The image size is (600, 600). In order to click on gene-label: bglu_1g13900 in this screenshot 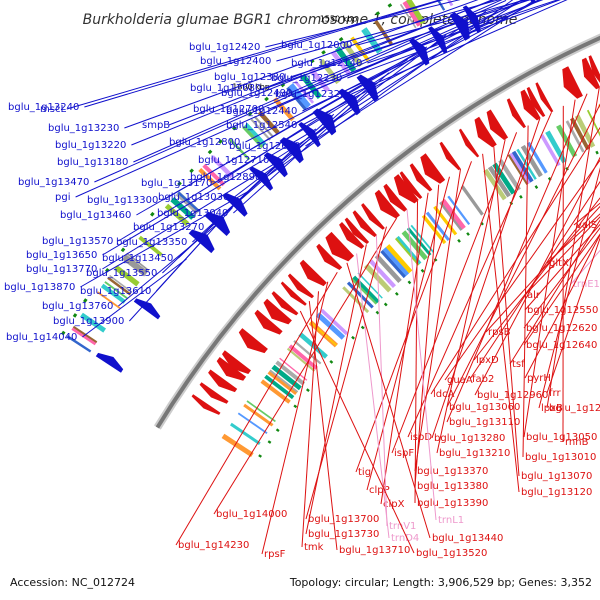, I will do `click(88, 321)`.